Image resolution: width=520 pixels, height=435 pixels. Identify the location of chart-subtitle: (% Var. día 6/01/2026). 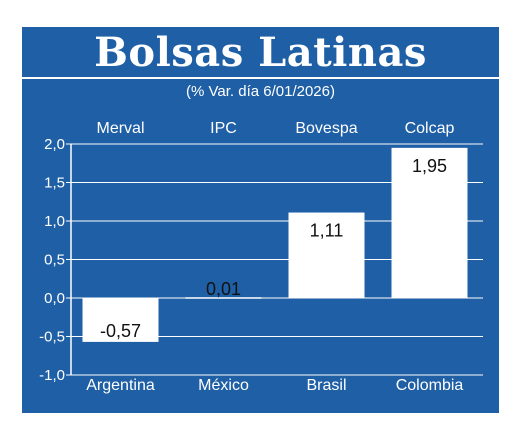
(260, 91).